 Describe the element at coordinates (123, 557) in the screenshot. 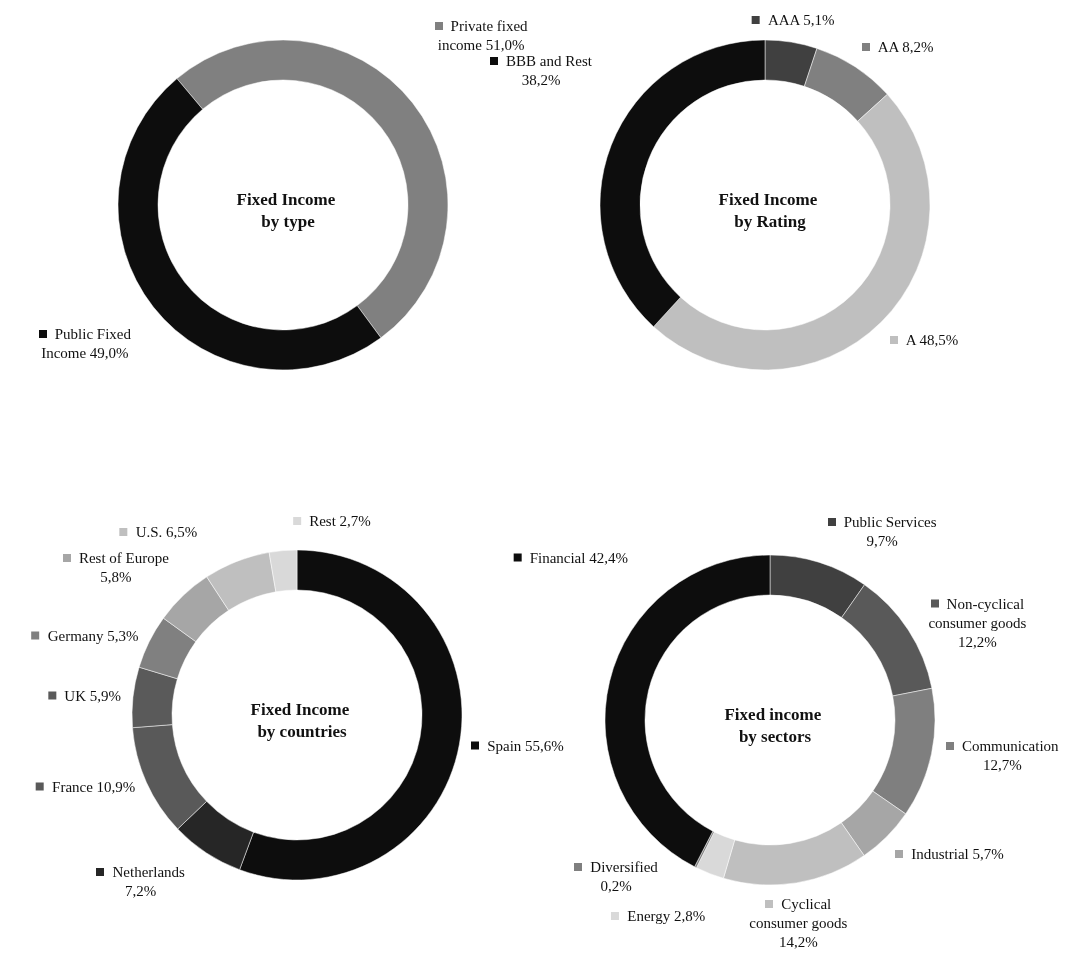

I see `legend-label: Rest of Europe` at that location.